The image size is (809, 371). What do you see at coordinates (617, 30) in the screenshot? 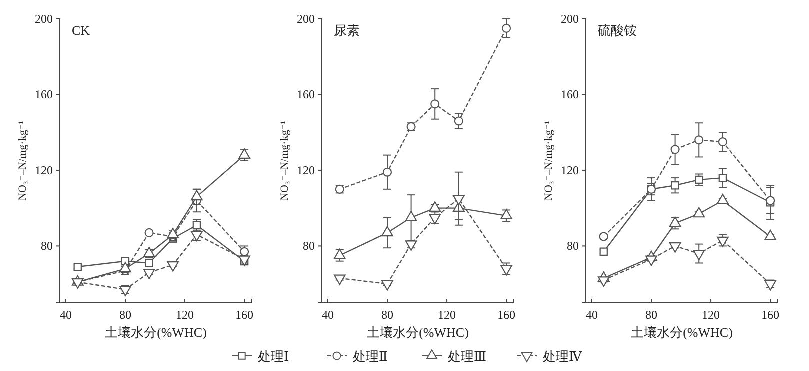
I see `chart-title: 硫酸铵` at bounding box center [617, 30].